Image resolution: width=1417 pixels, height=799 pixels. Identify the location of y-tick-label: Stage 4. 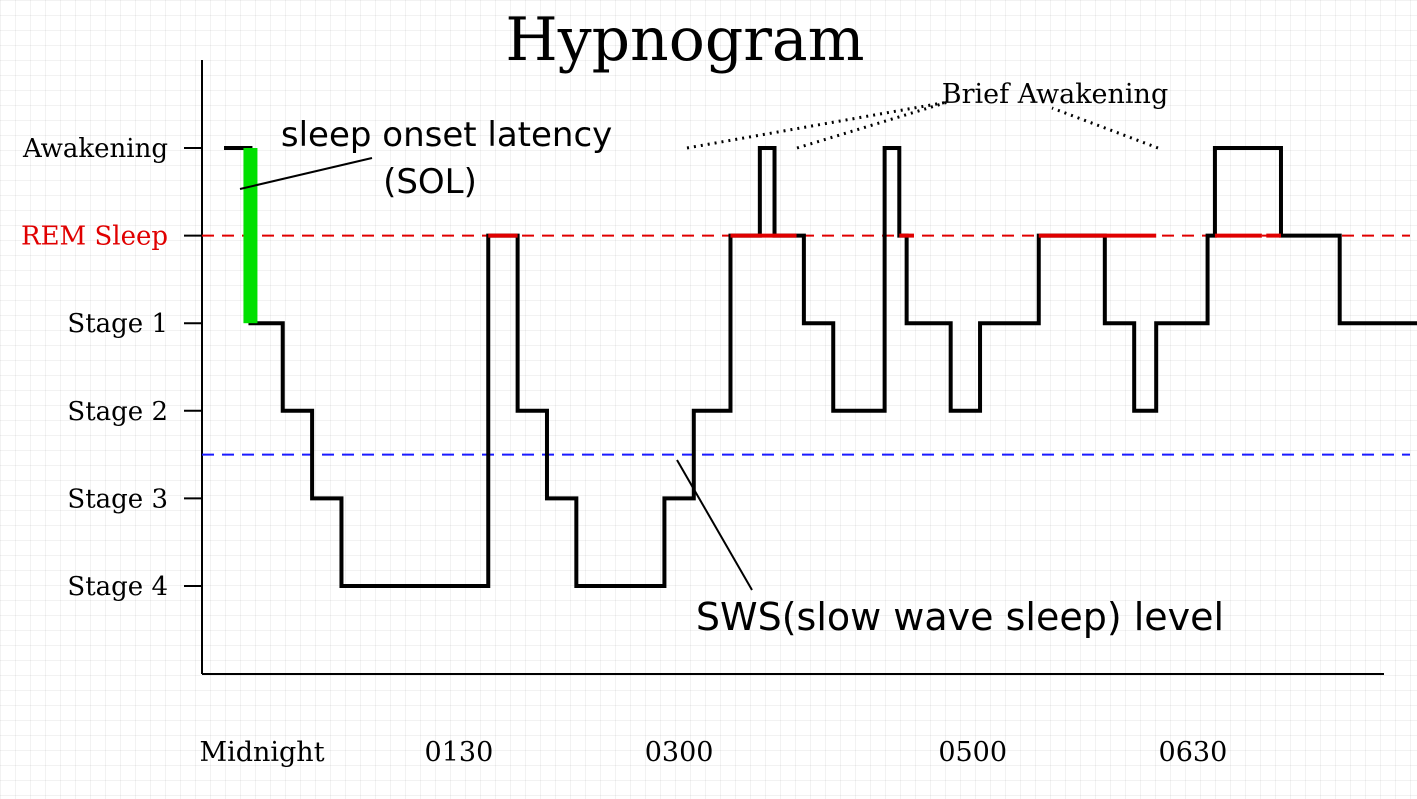
(117, 587).